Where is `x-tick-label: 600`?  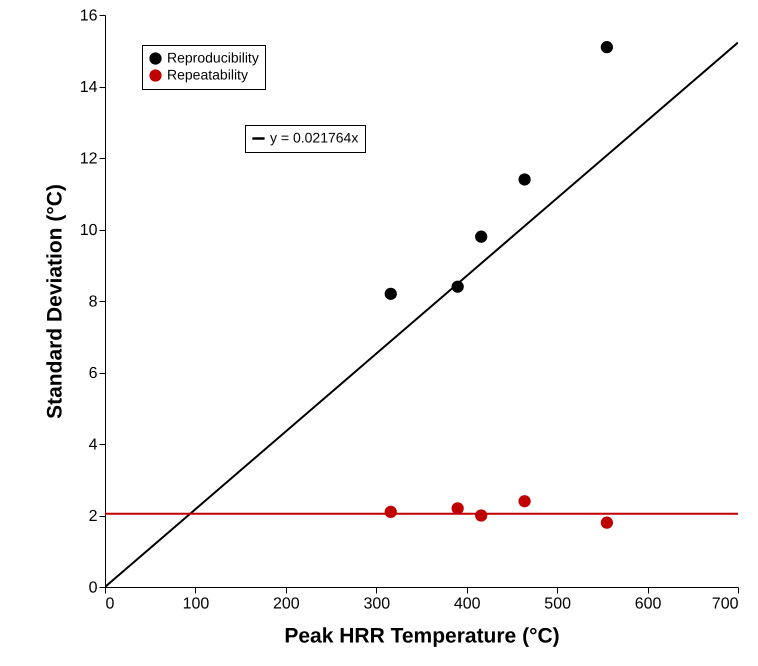
x-tick-label: 600 is located at coordinates (648, 604).